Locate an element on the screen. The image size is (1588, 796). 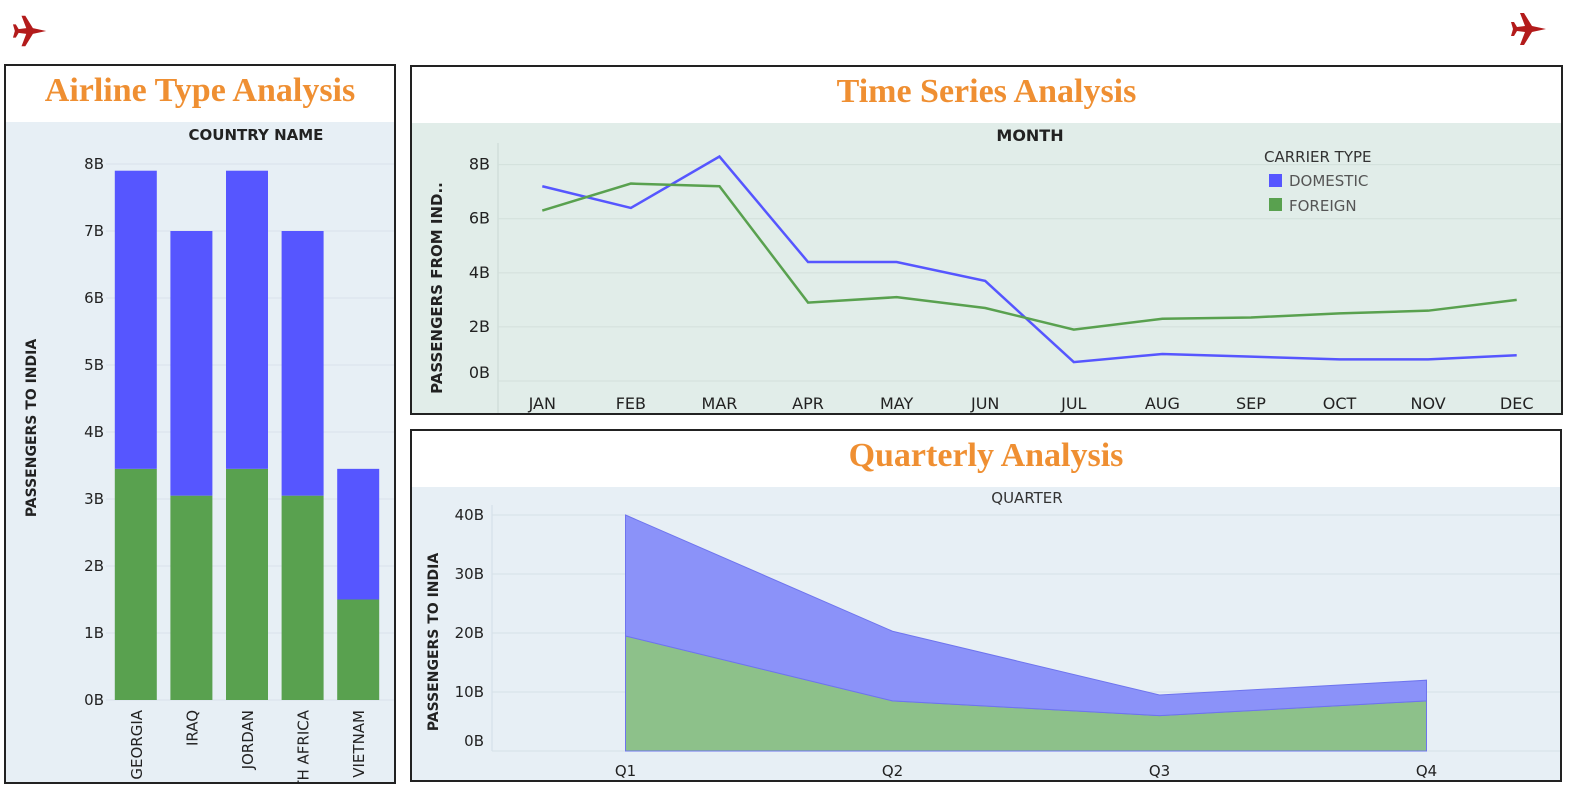
timeseries-panel-title: Time Series Analysis is located at coordinates (986, 91).